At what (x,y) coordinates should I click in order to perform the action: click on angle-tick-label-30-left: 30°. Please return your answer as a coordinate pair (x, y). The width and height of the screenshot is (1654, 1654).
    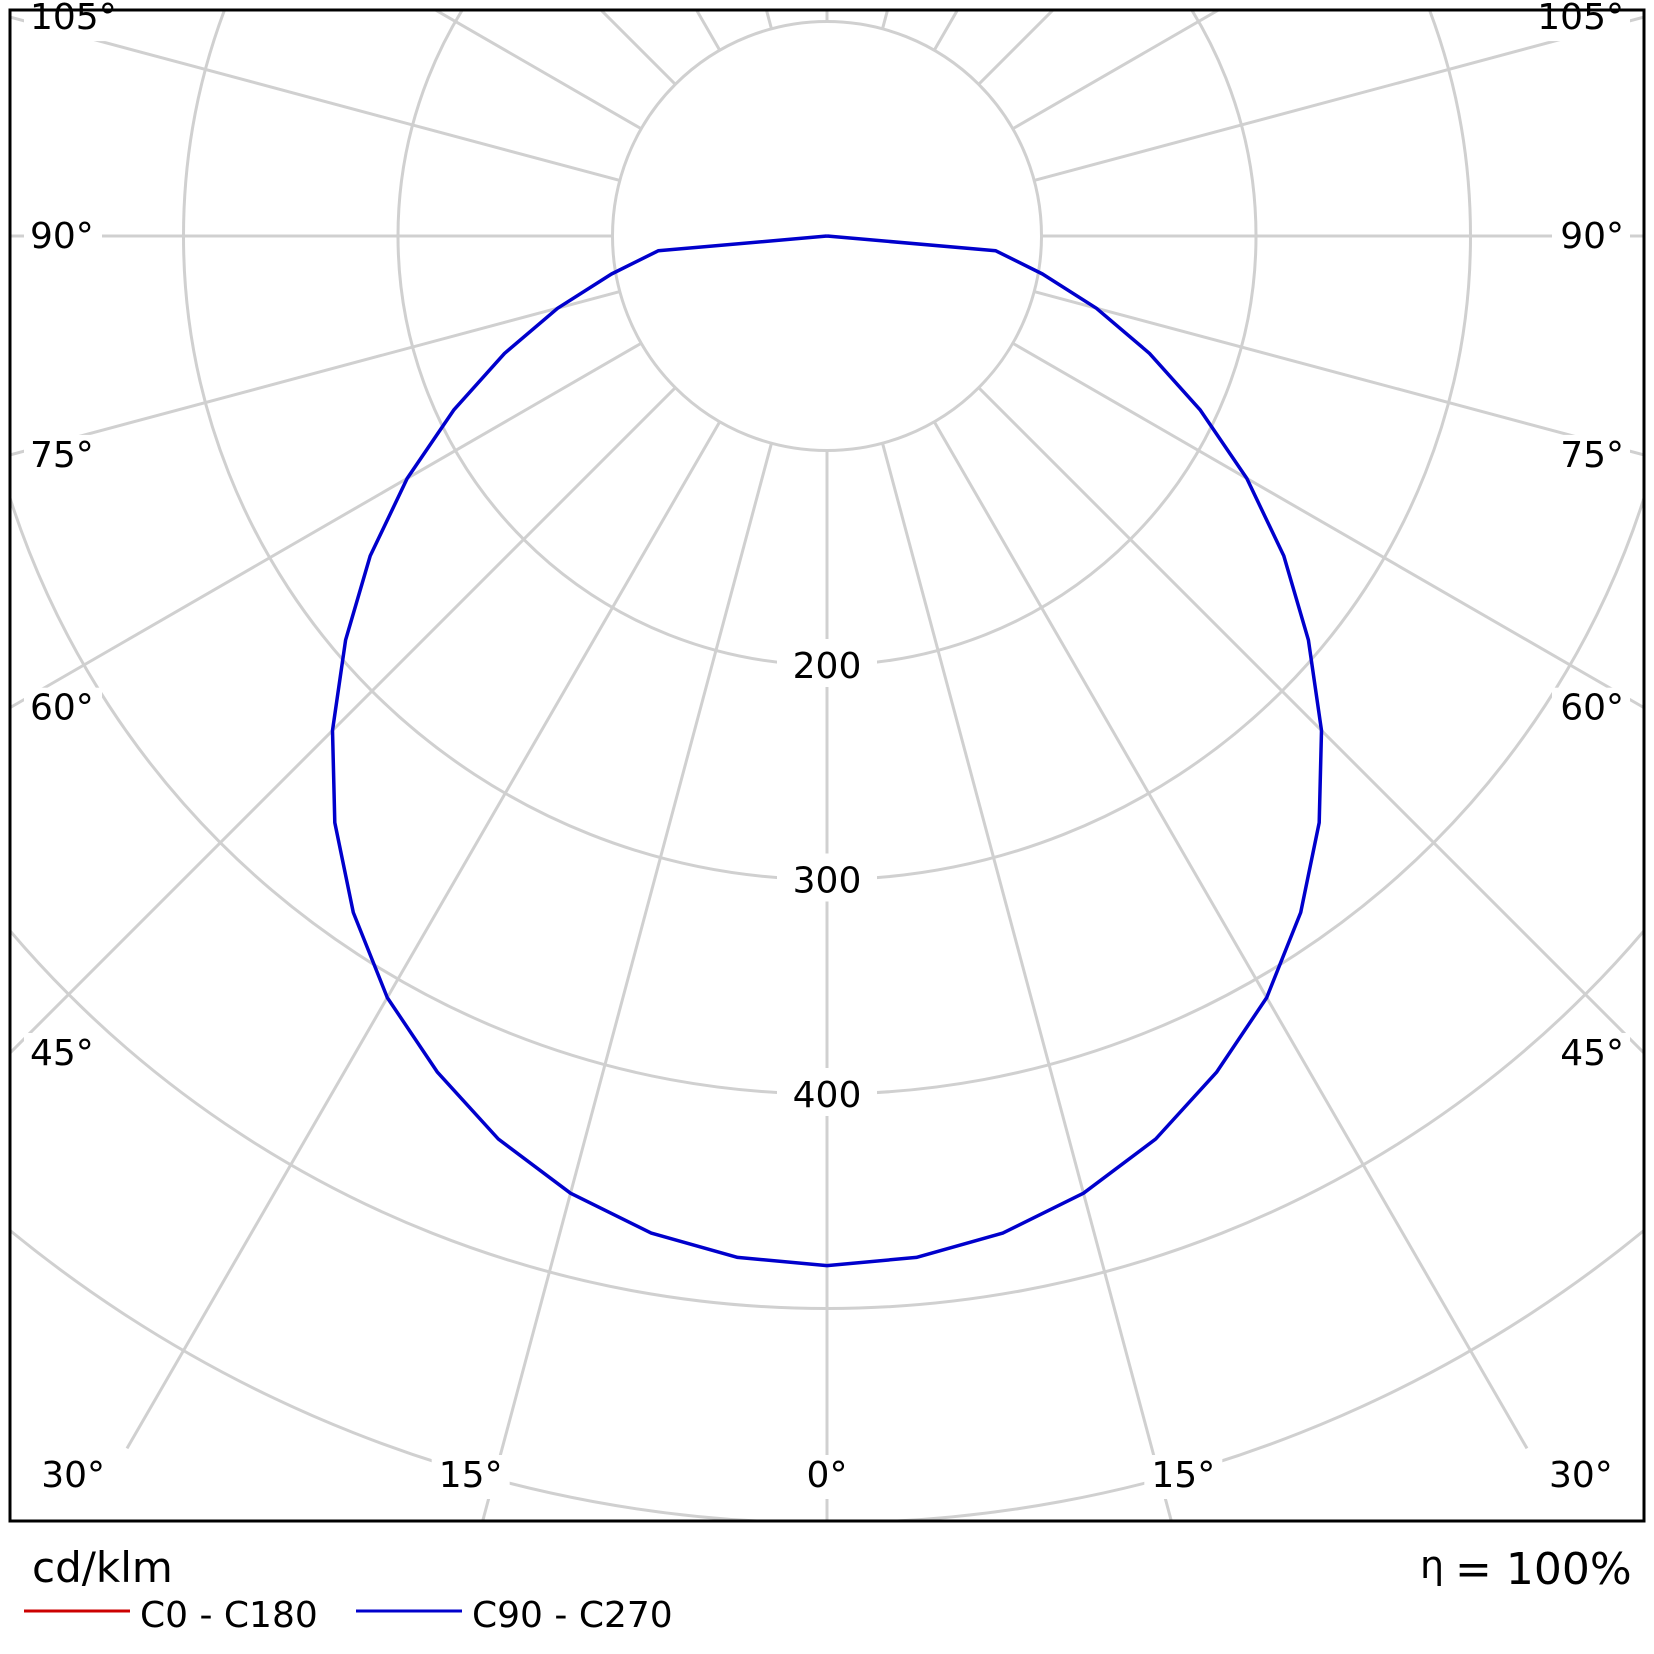
    Looking at the image, I should click on (73, 1475).